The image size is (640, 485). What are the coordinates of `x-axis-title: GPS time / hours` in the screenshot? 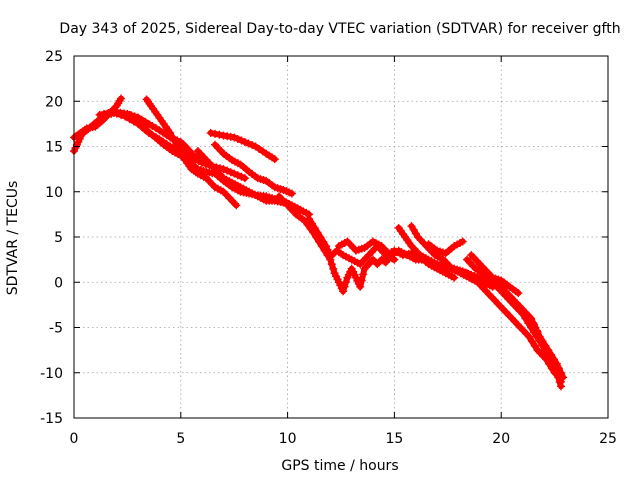 It's located at (339, 466).